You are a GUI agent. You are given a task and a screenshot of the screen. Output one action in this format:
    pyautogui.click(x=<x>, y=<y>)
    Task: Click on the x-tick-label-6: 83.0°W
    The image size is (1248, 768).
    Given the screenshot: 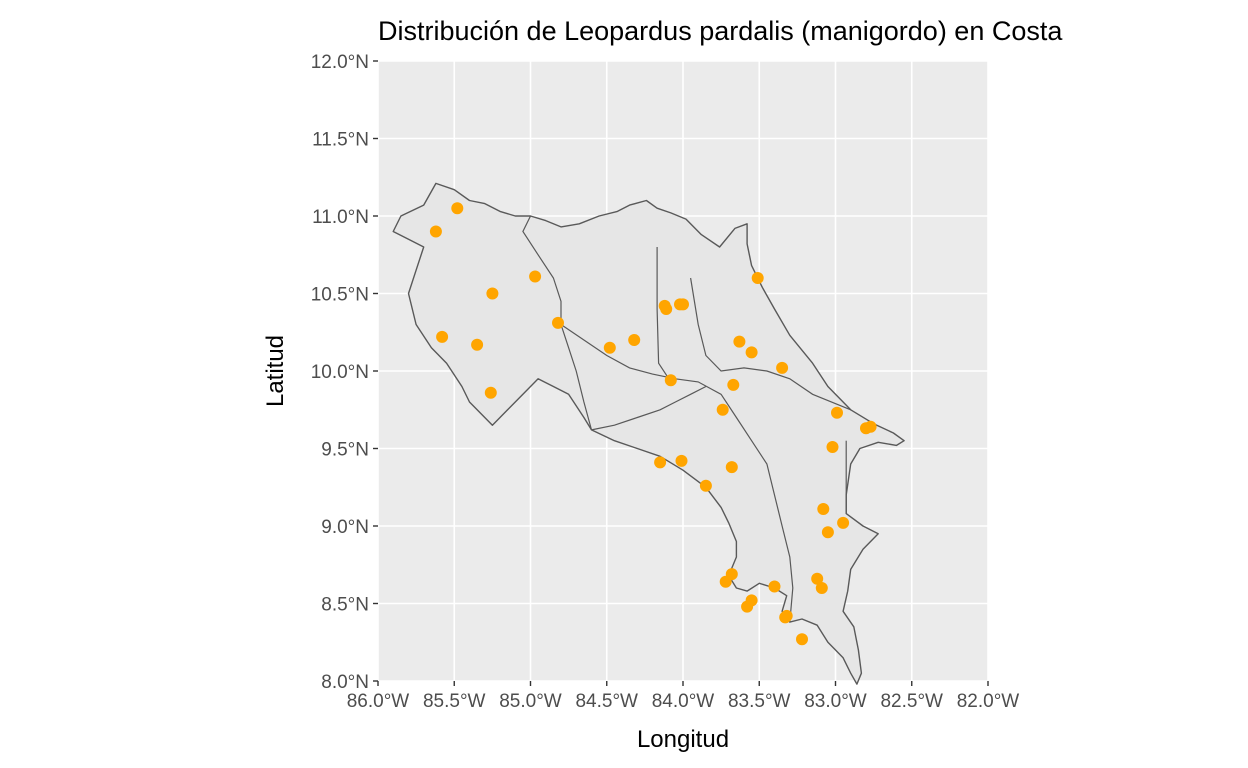 What is the action you would take?
    pyautogui.click(x=835, y=701)
    